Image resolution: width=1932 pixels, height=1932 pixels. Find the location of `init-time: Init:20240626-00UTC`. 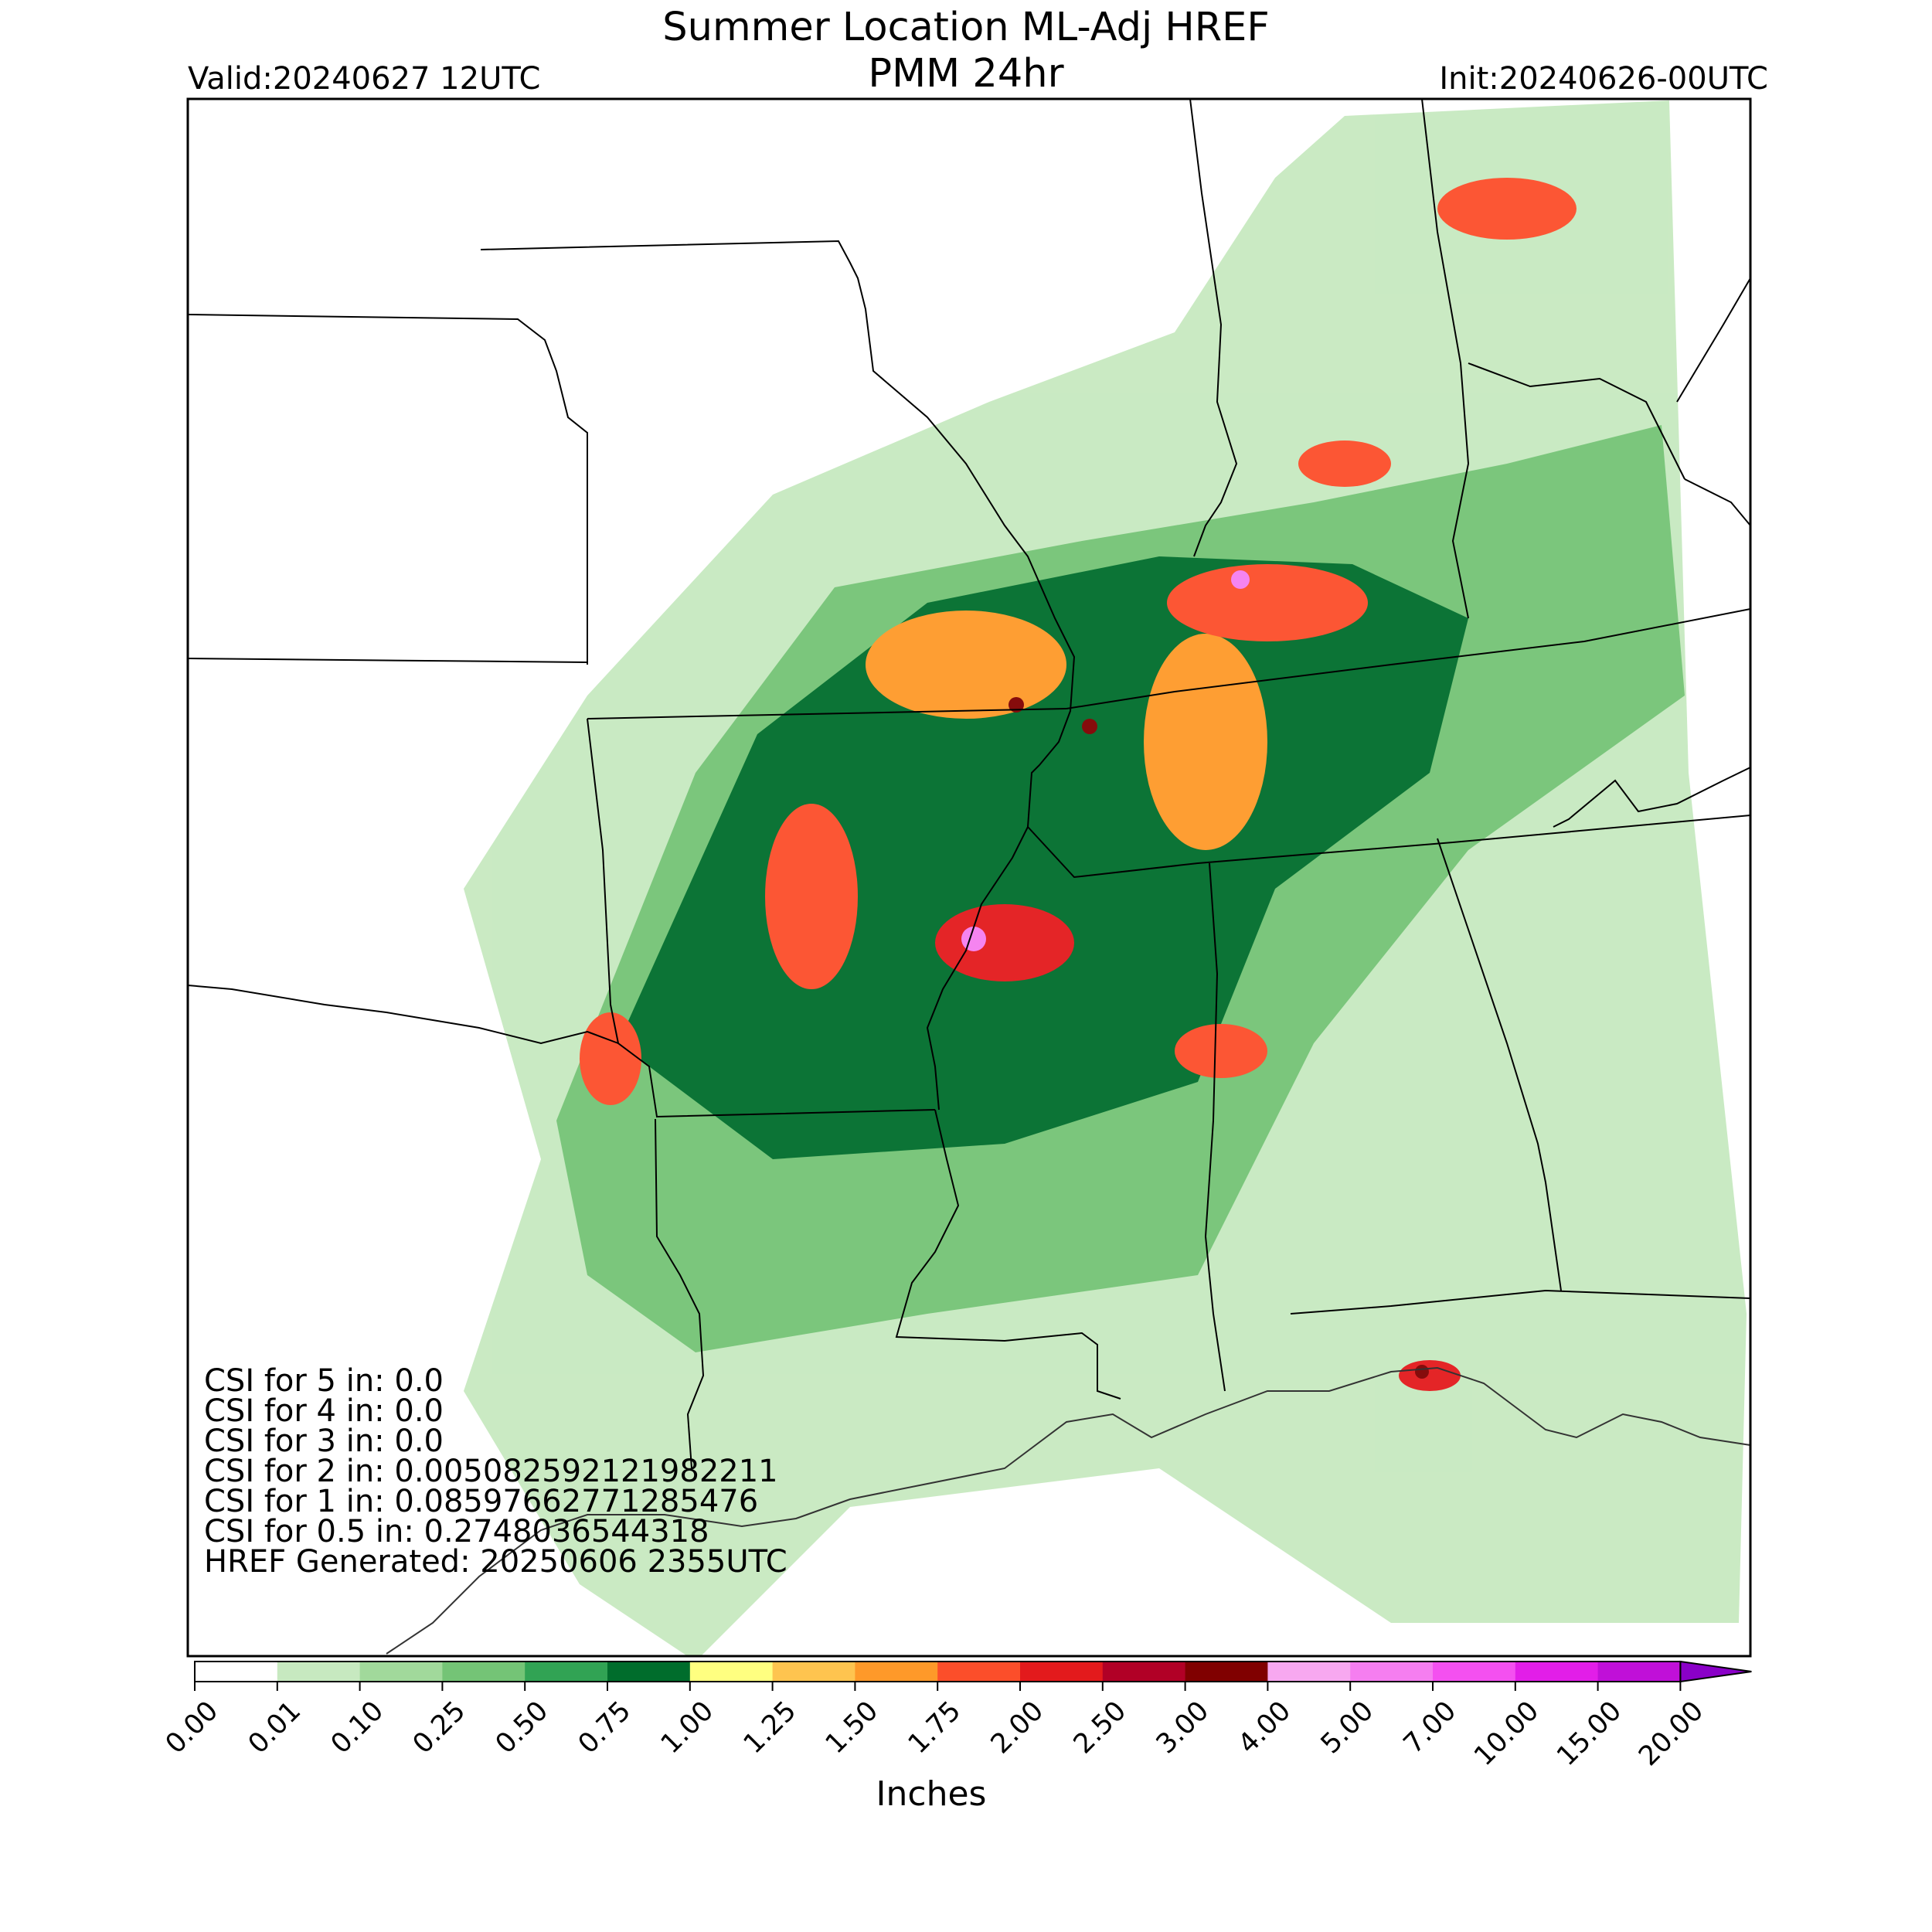

init-time: Init:20240626-00UTC is located at coordinates (1603, 79).